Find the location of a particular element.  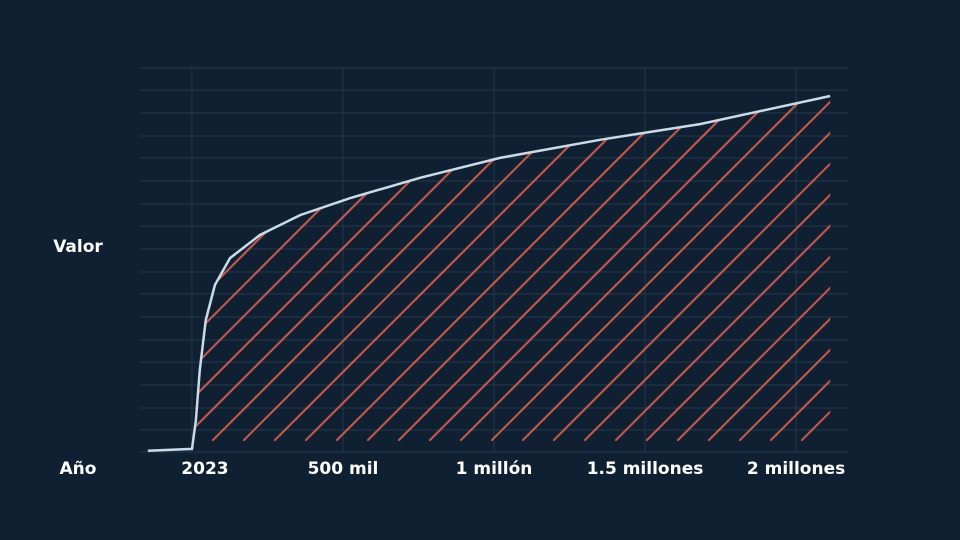

x-tick-label: 2023 is located at coordinates (204, 469).